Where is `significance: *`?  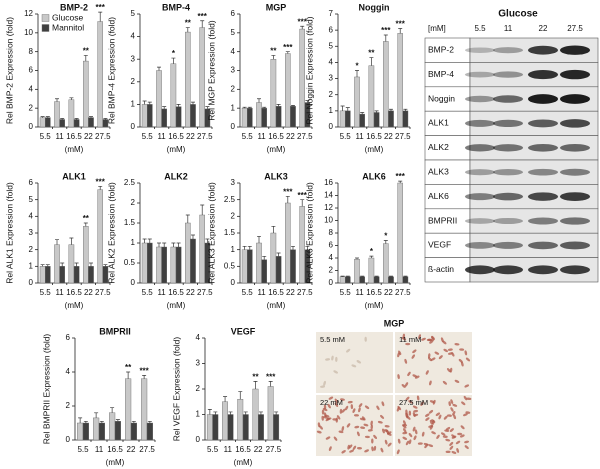
significance: * is located at coordinates (386, 236).